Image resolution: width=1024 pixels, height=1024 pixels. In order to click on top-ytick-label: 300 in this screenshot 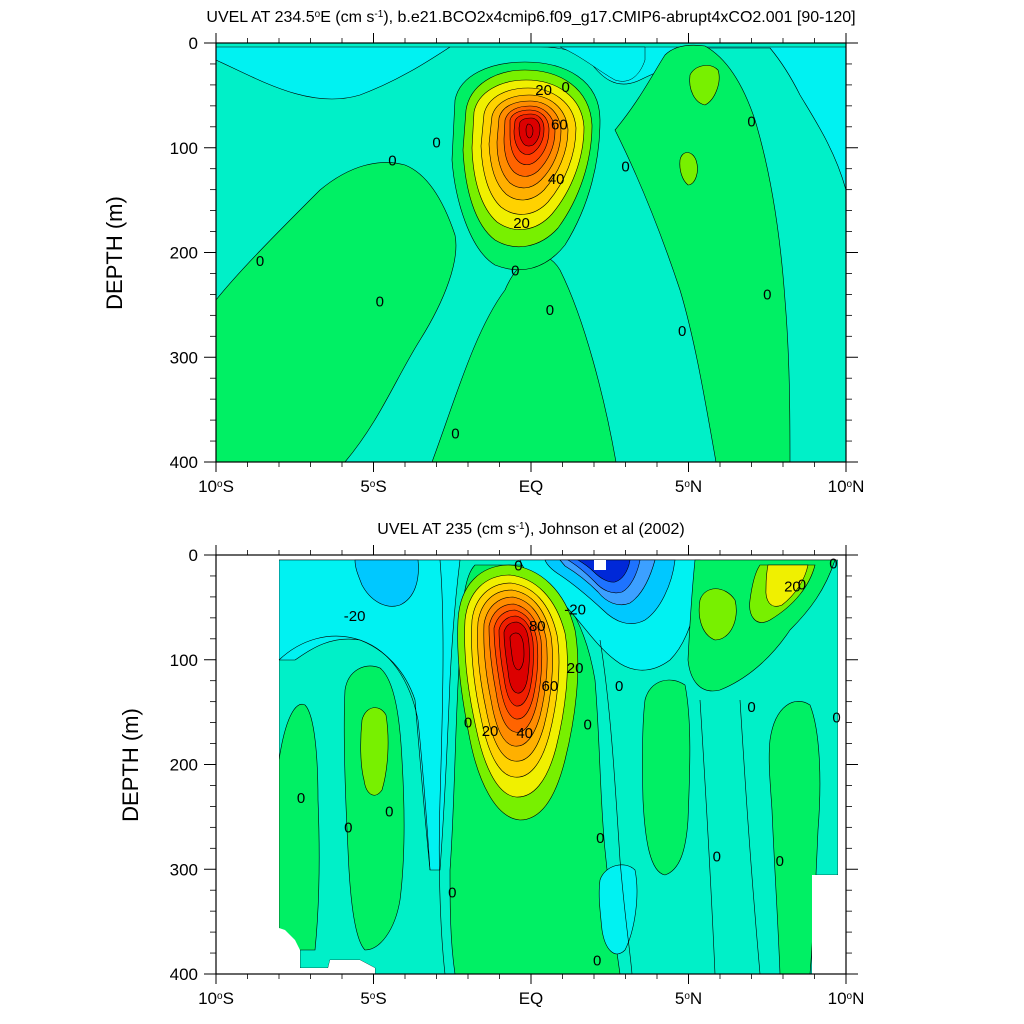, I will do `click(184, 357)`.